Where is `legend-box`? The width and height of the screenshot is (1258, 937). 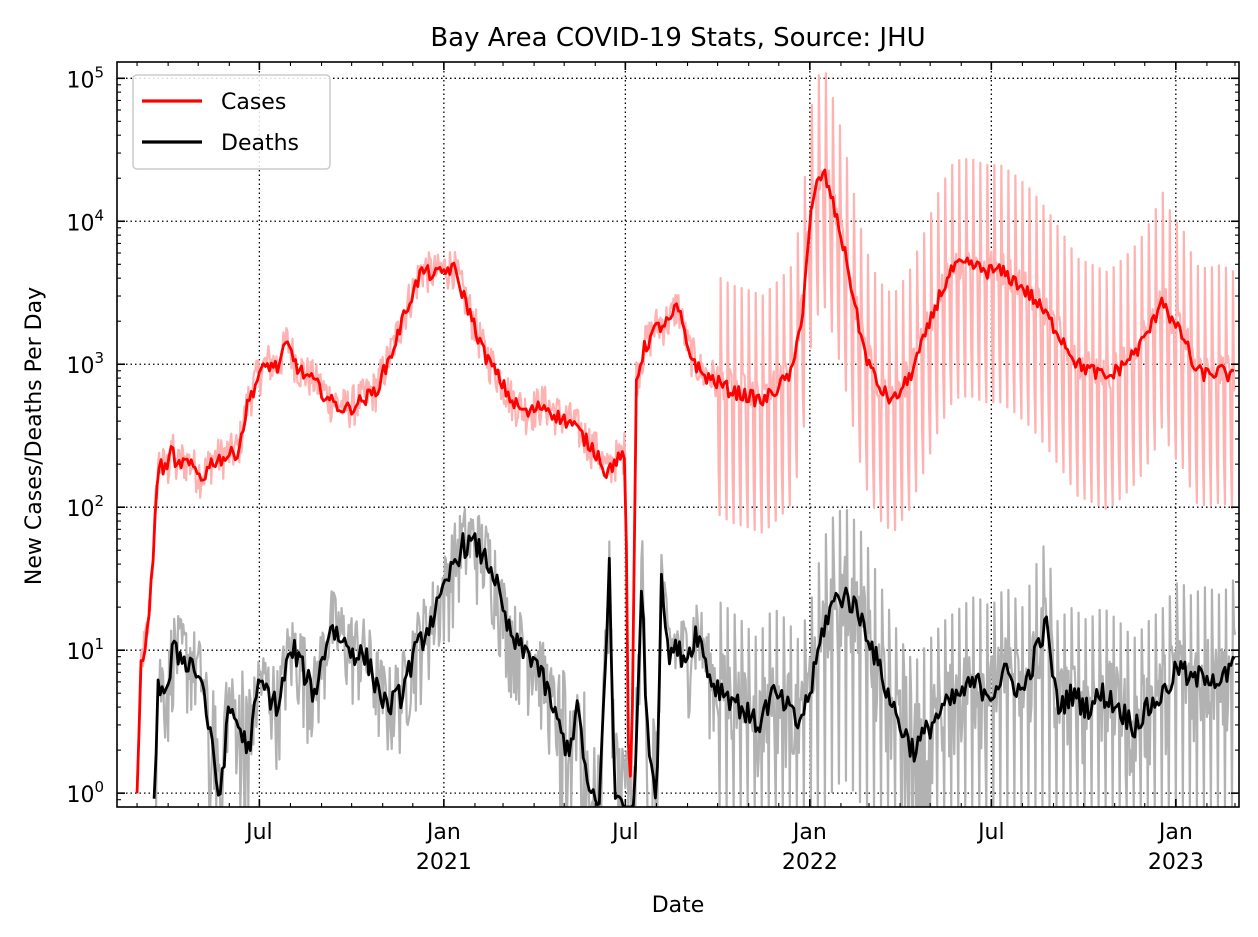 legend-box is located at coordinates (231, 122).